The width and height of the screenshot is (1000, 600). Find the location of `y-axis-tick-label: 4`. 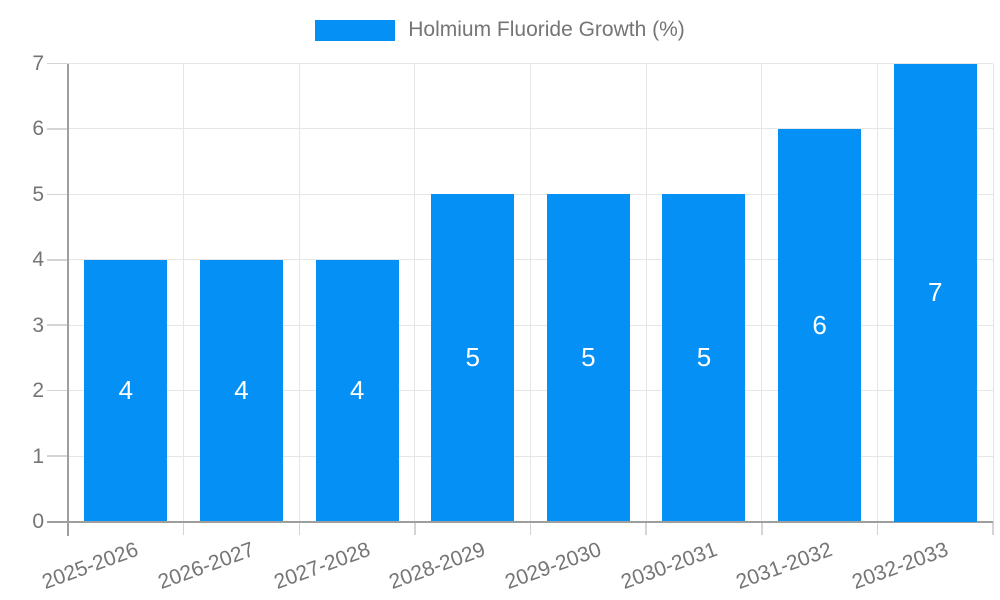

y-axis-tick-label: 4 is located at coordinates (38, 260).